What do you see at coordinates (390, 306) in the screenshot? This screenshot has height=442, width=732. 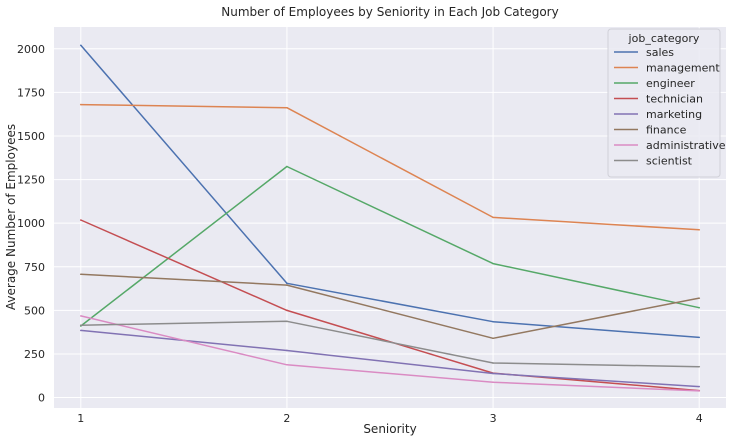 I see `series-line-finance` at bounding box center [390, 306].